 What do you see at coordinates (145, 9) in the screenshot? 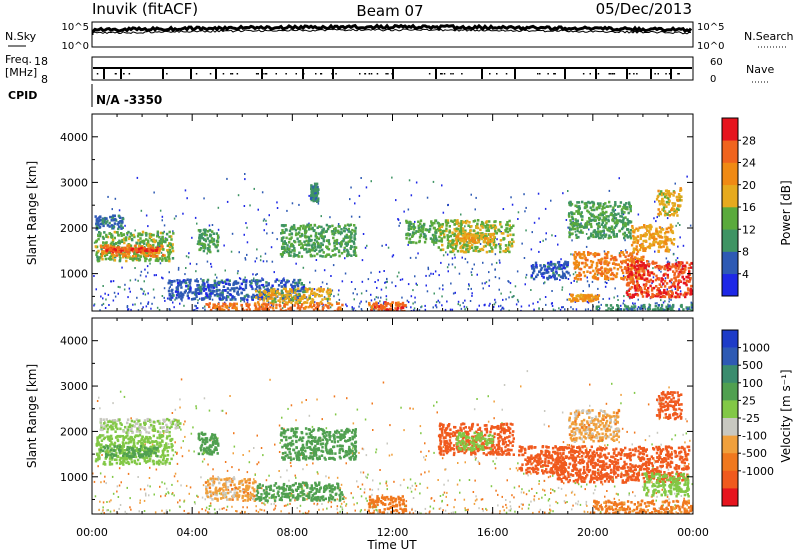
I see `station-title: Inuvik (fitACF)` at bounding box center [145, 9].